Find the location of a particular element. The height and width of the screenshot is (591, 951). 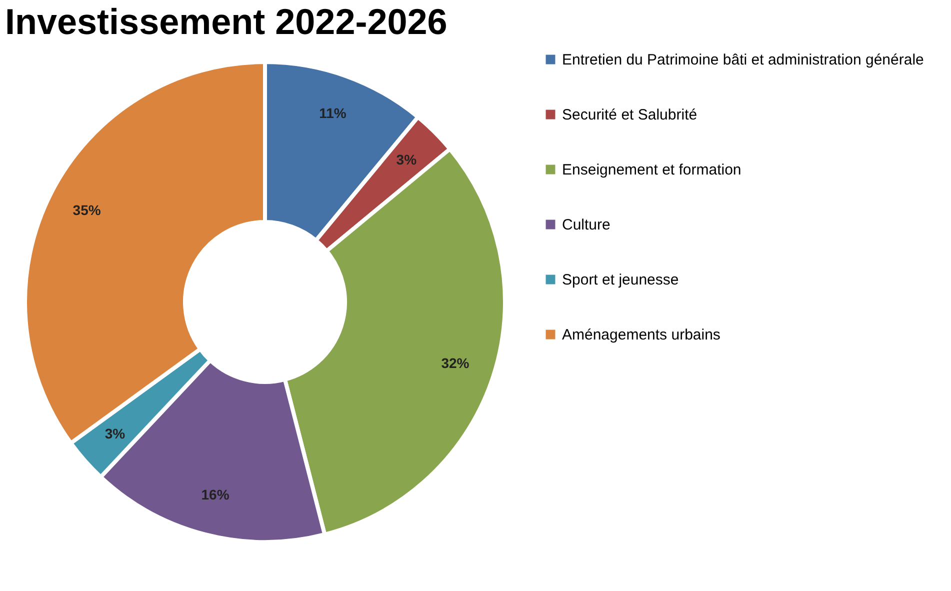

legend-label: Entretien du Patrimoine bâti et administration générale is located at coordinates (743, 60).